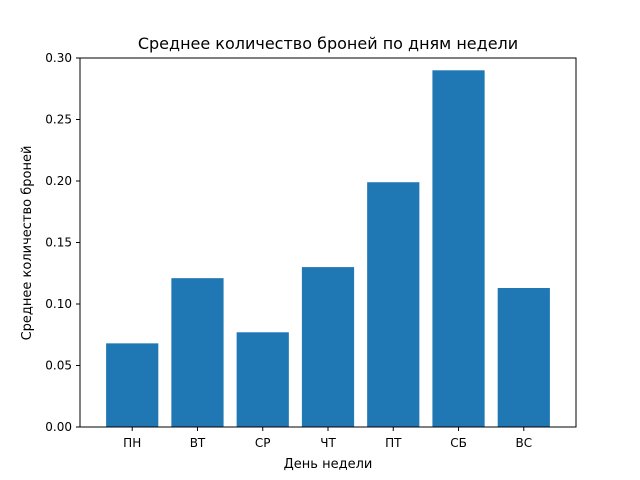 Image resolution: width=640 pixels, height=480 pixels. What do you see at coordinates (523, 443) in the screenshot?
I see `x-tick-label: ВС` at bounding box center [523, 443].